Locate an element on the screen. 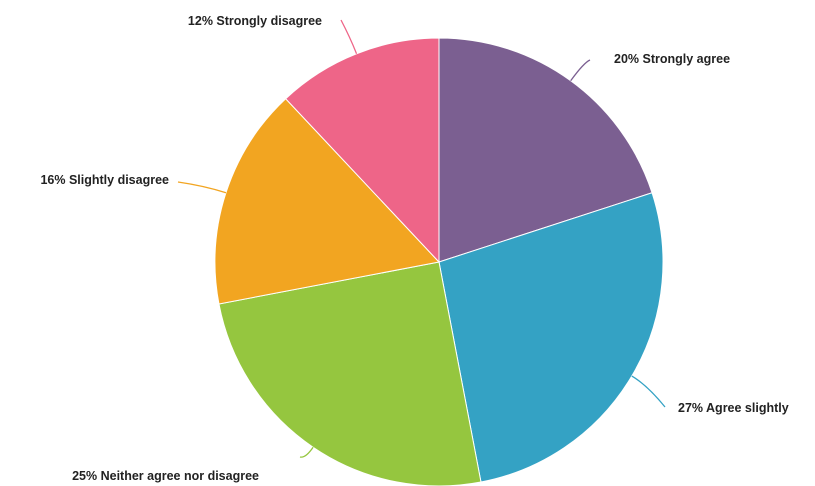 The height and width of the screenshot is (486, 815). leader-line-neither-agree-nor-disagree is located at coordinates (306, 452).